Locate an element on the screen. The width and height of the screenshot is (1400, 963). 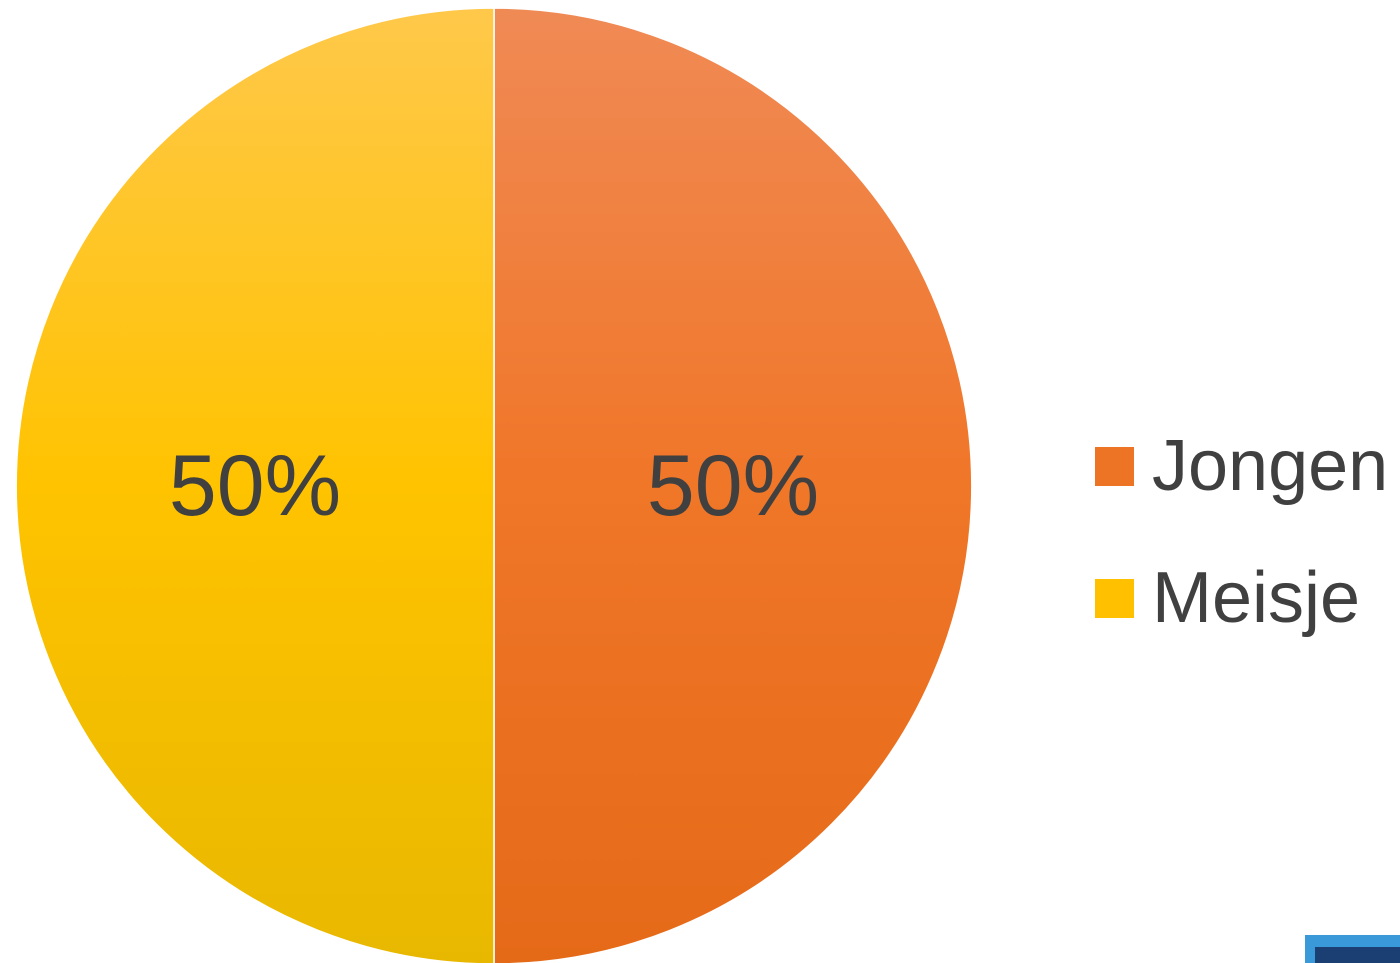
legend-item-meisje: Meisje is located at coordinates (1241, 598).